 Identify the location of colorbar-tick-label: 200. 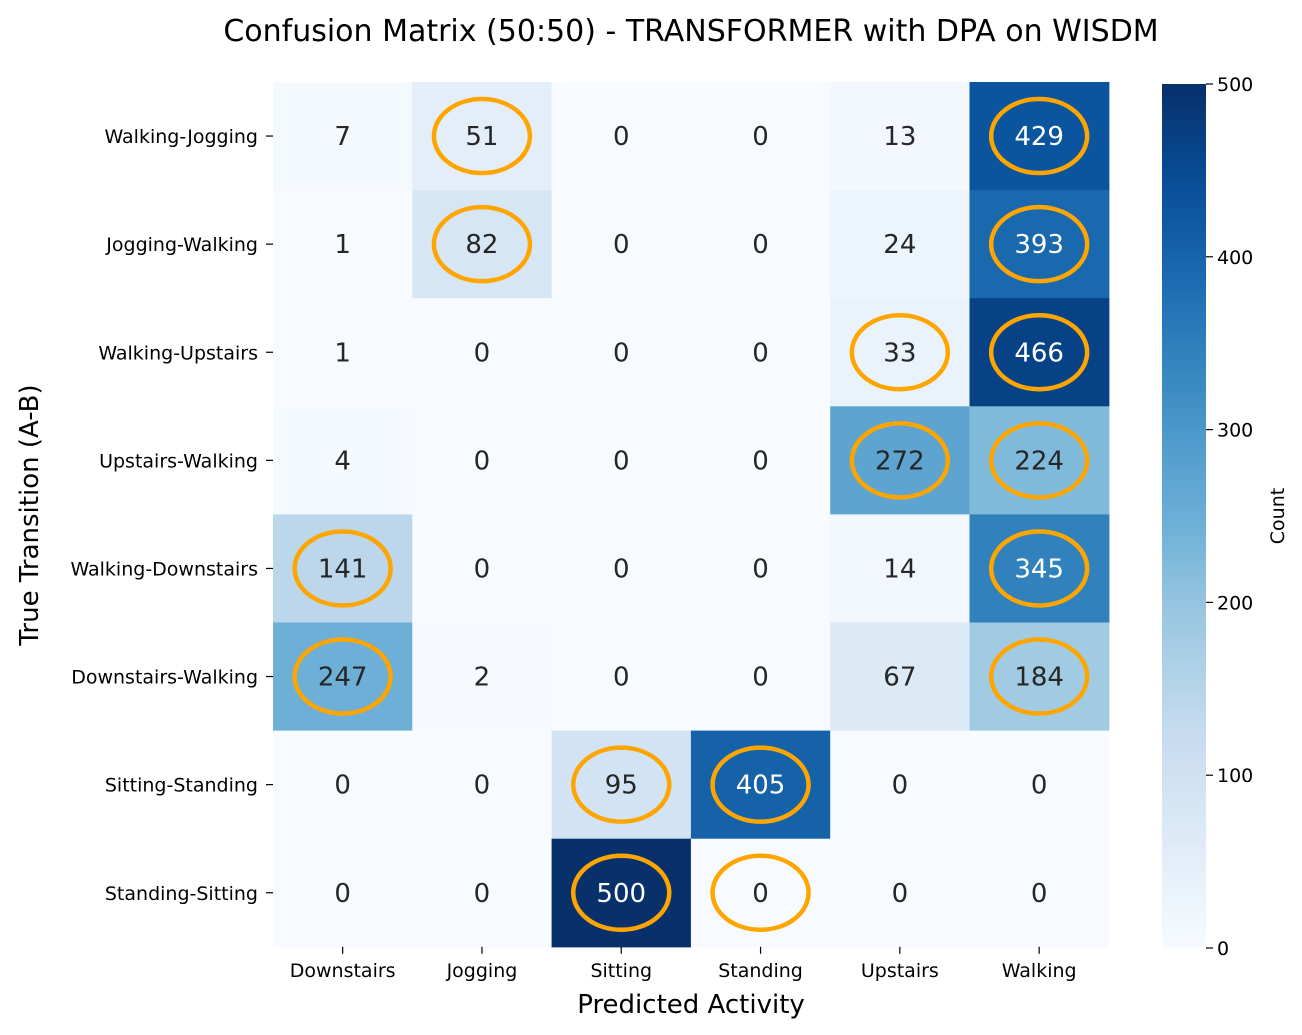
(1235, 603).